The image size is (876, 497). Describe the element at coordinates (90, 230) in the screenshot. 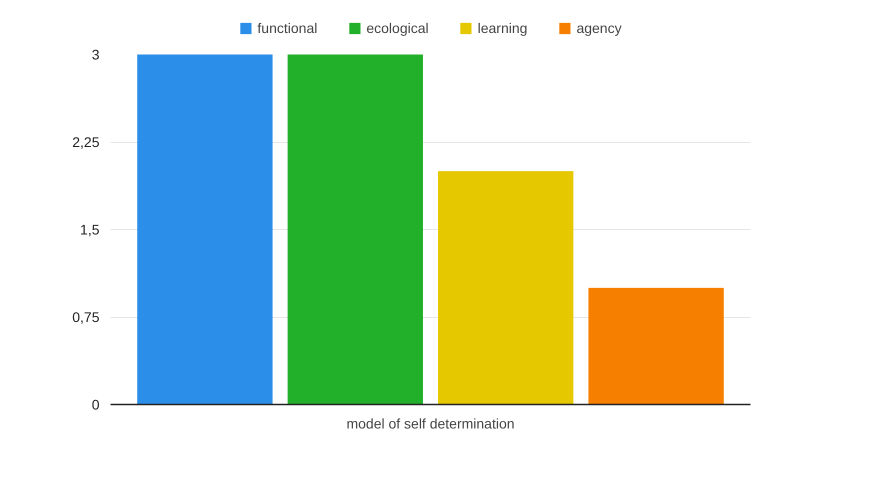

I see `y-tick-label: 1,5` at that location.